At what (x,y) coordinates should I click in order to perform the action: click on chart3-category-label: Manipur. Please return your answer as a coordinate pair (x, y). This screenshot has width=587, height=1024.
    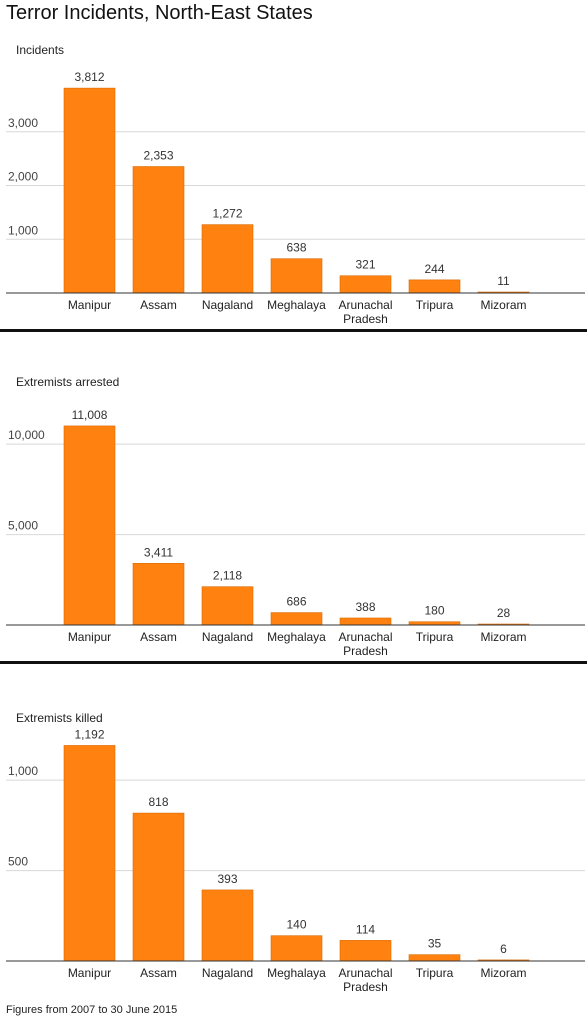
    Looking at the image, I should click on (89, 973).